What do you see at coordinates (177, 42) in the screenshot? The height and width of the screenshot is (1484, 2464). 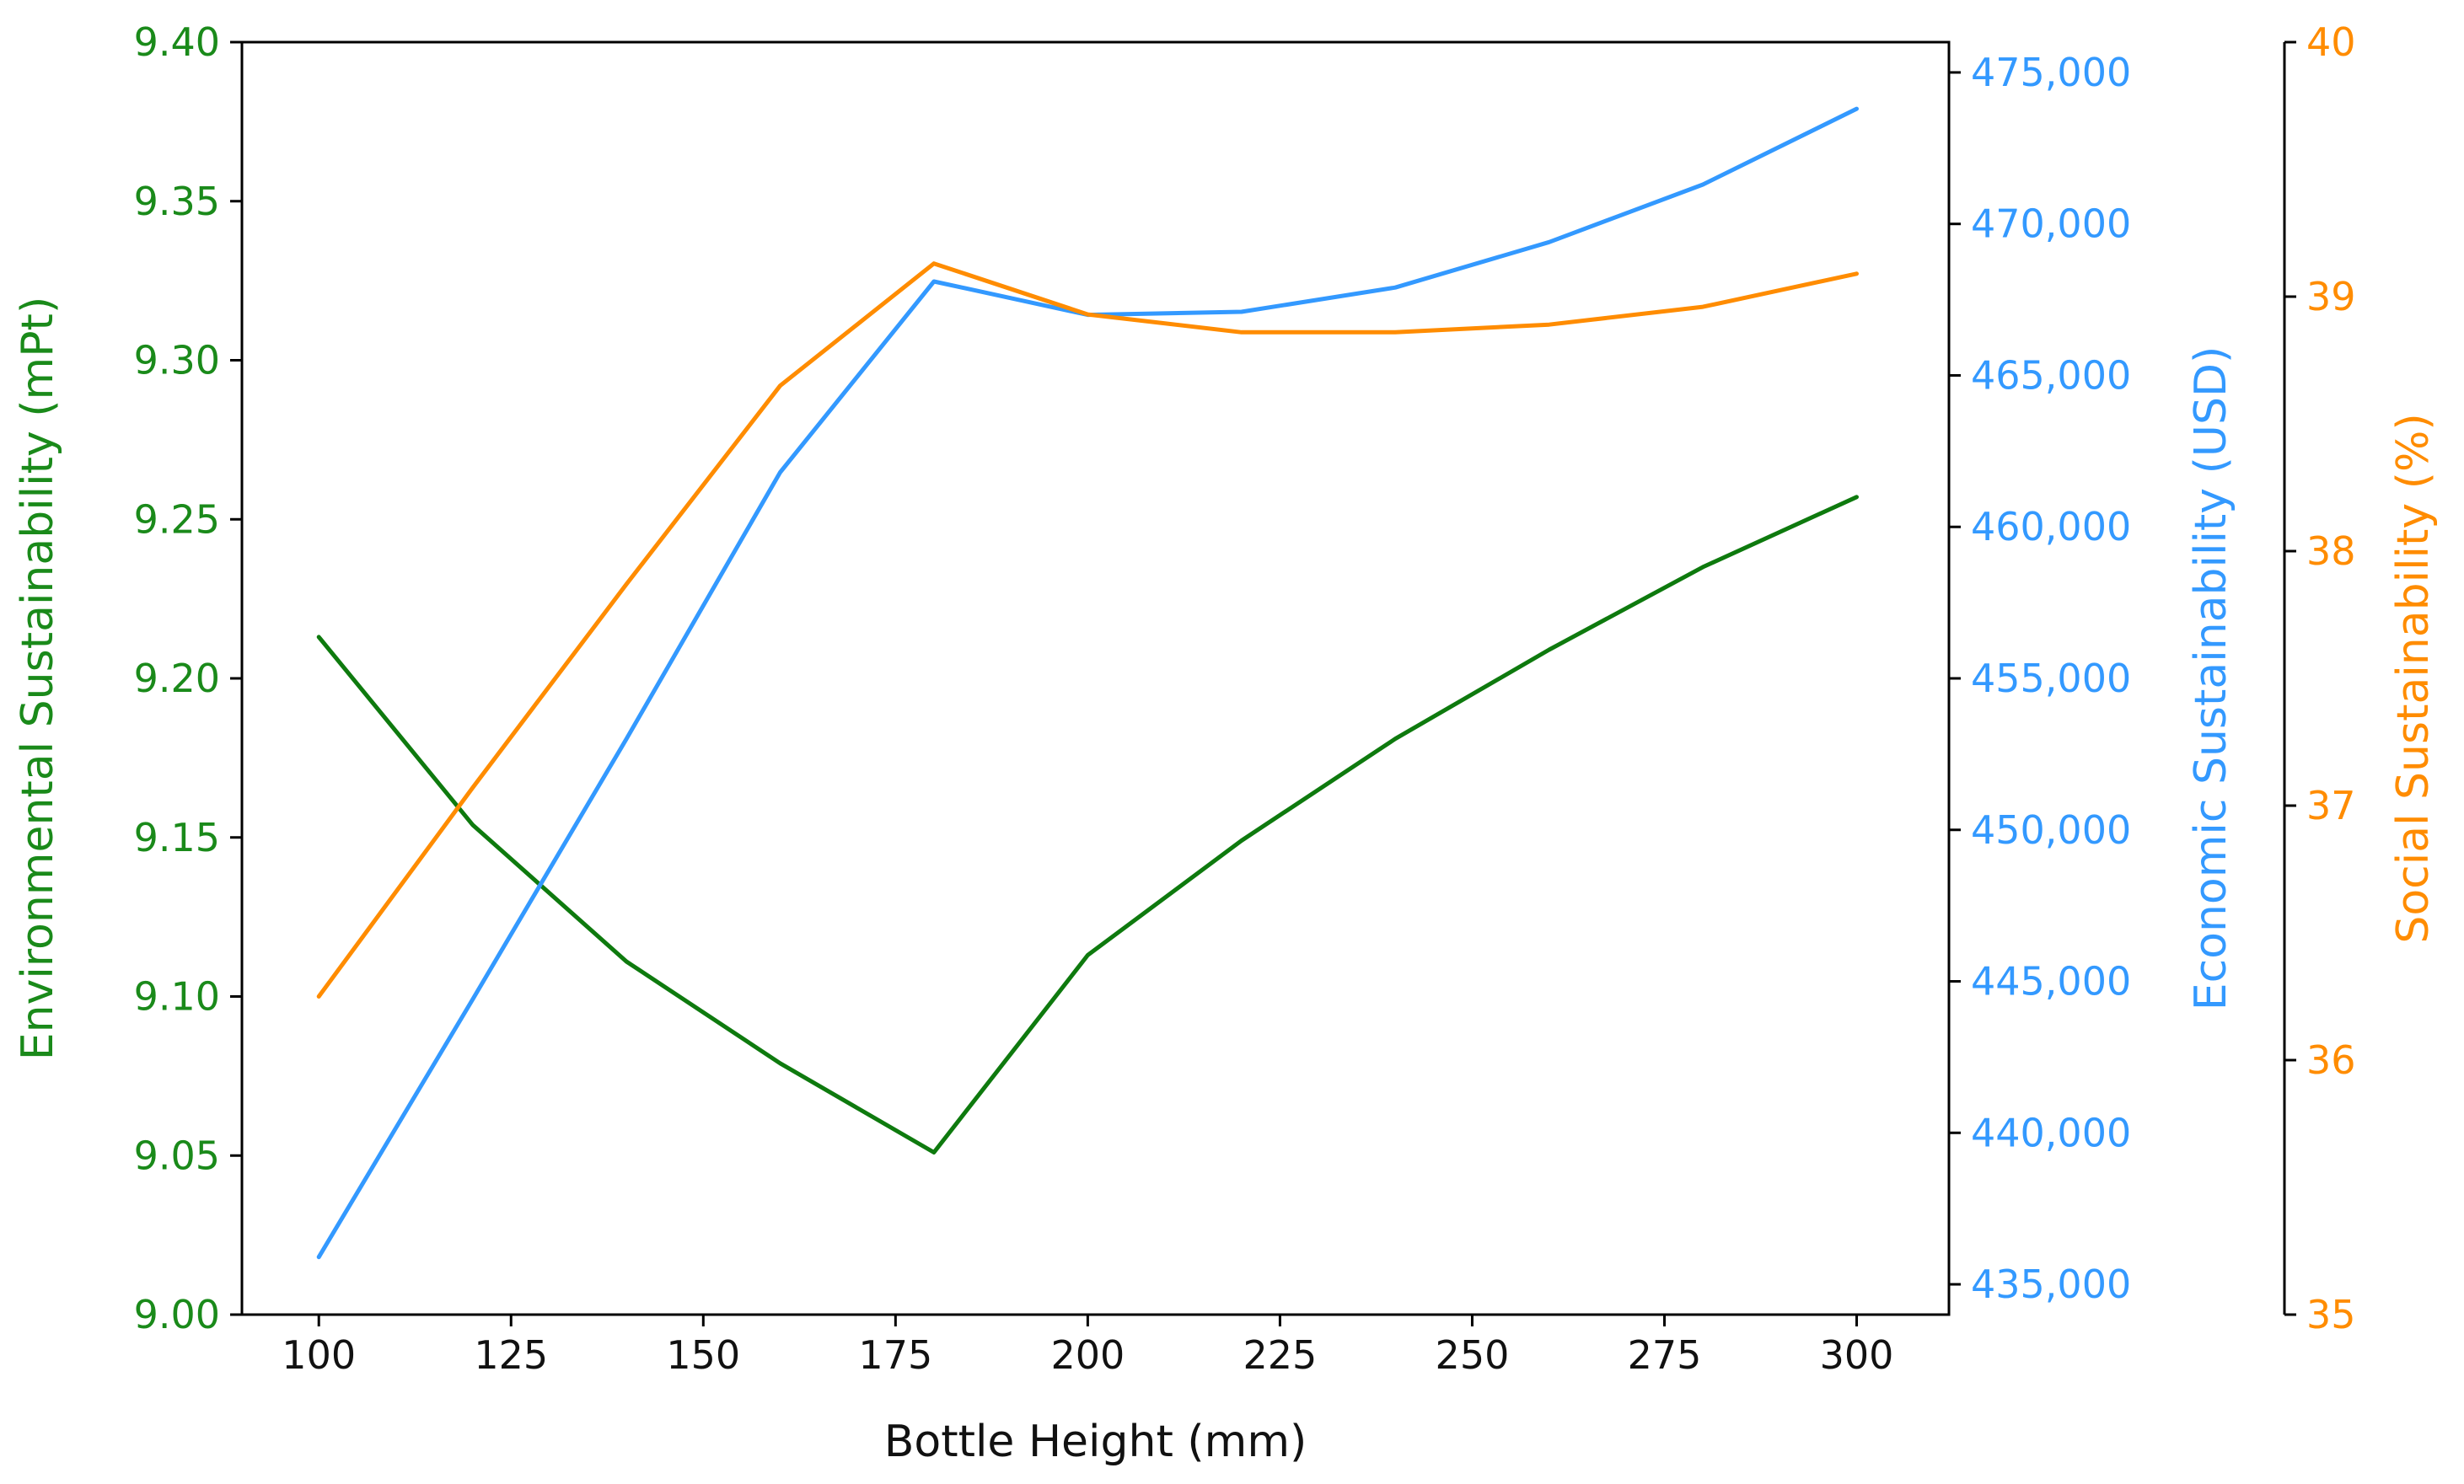 I see `env-tick-label: 9.40` at bounding box center [177, 42].